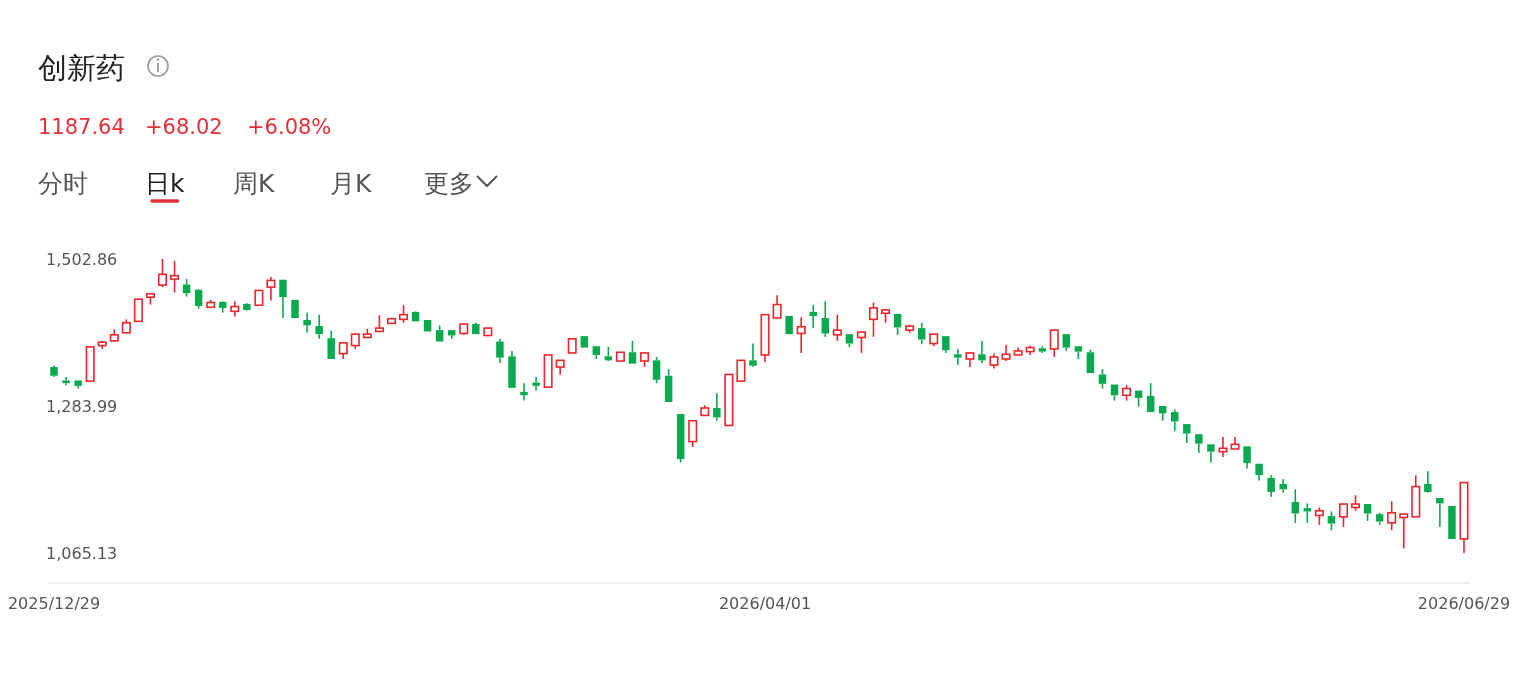 This screenshot has width=1524, height=674. Describe the element at coordinates (165, 183) in the screenshot. I see `annotation: 日k` at that location.